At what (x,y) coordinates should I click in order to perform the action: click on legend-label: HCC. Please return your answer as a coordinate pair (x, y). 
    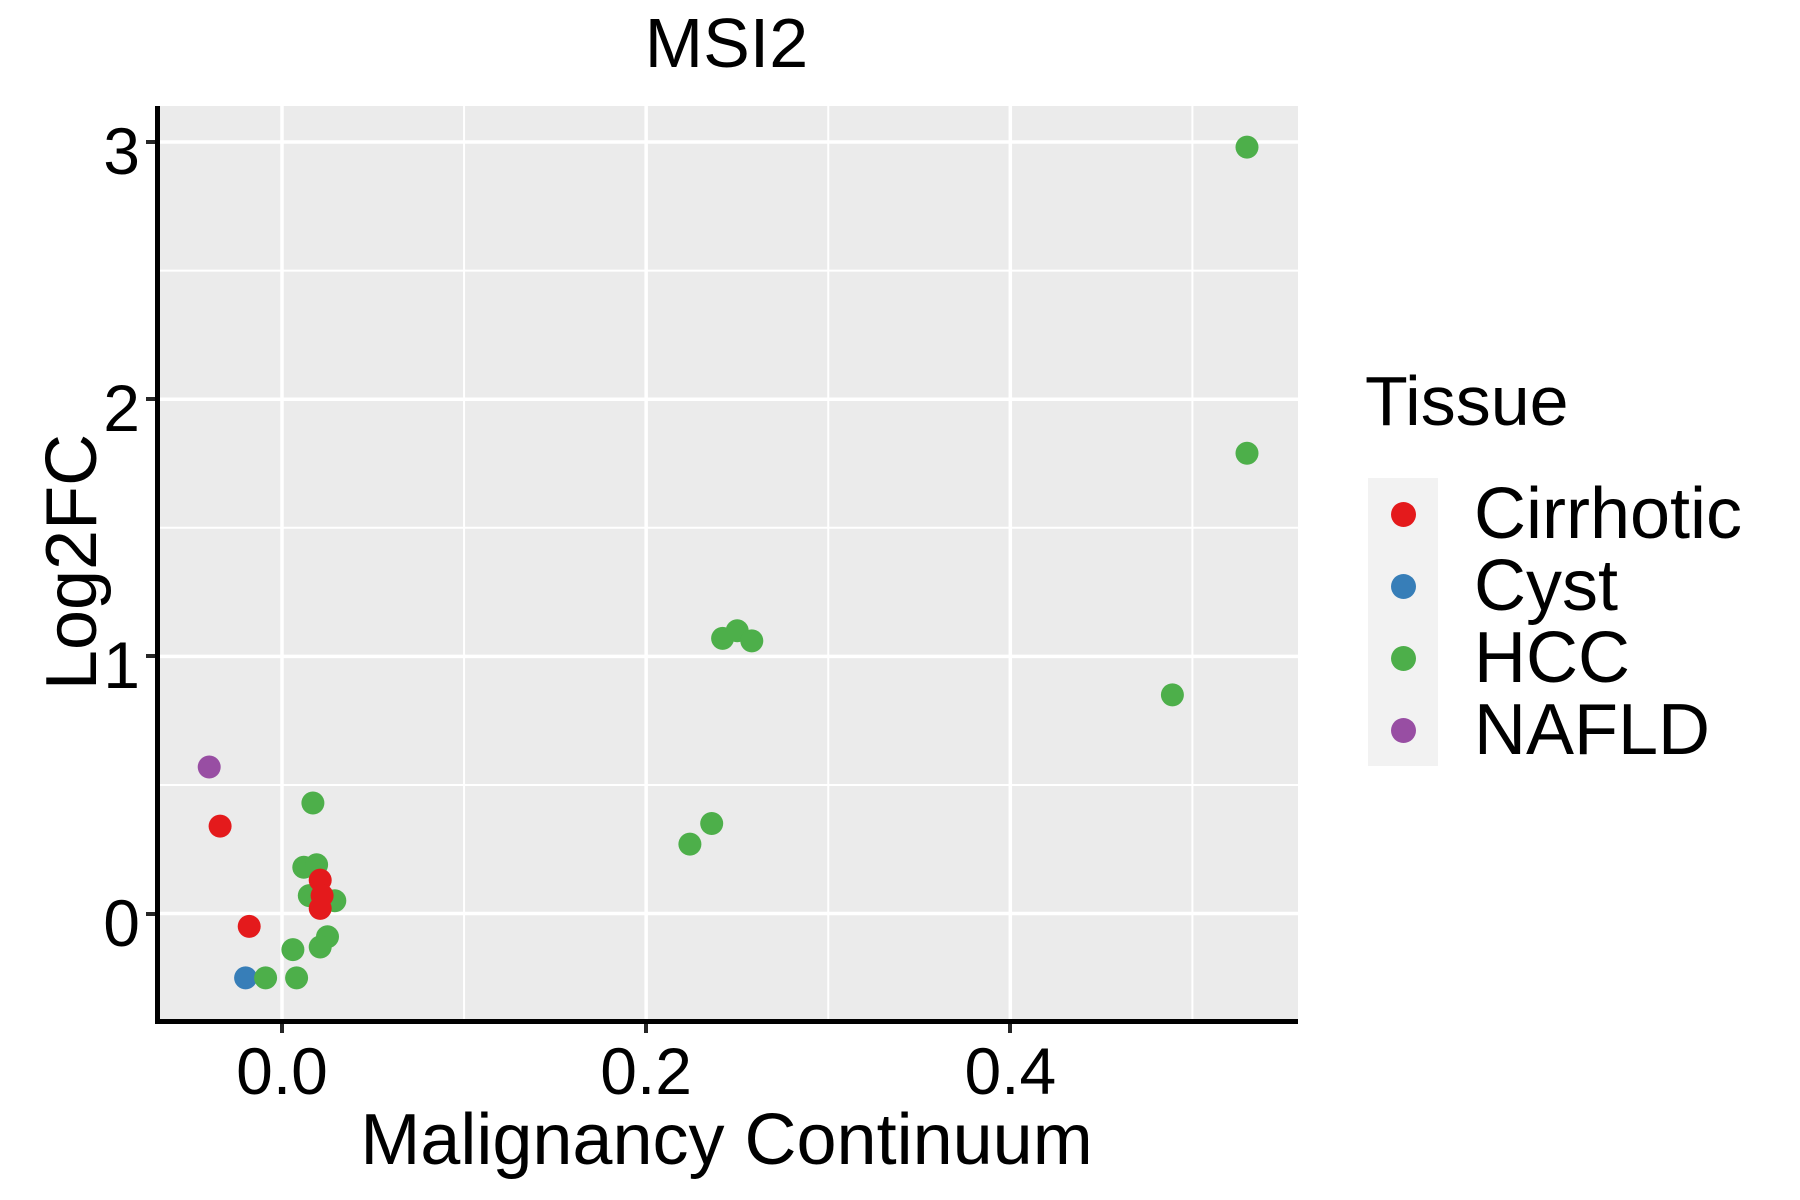
    Looking at the image, I should click on (1552, 658).